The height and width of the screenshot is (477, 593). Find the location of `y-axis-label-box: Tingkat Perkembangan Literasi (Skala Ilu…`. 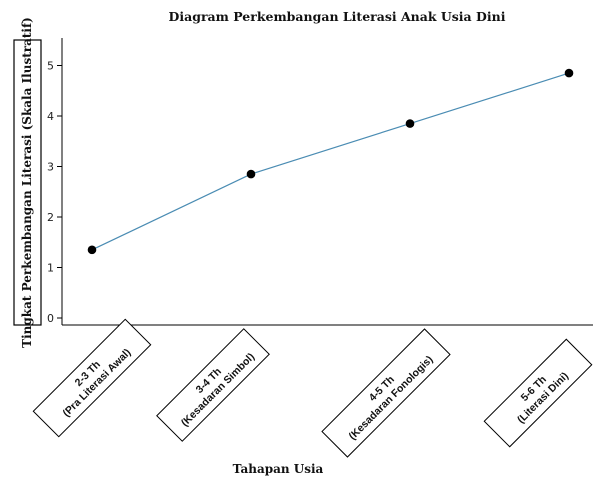

y-axis-label-box: Tingkat Perkembangan Literasi (Skala Ilu… is located at coordinates (27, 182).